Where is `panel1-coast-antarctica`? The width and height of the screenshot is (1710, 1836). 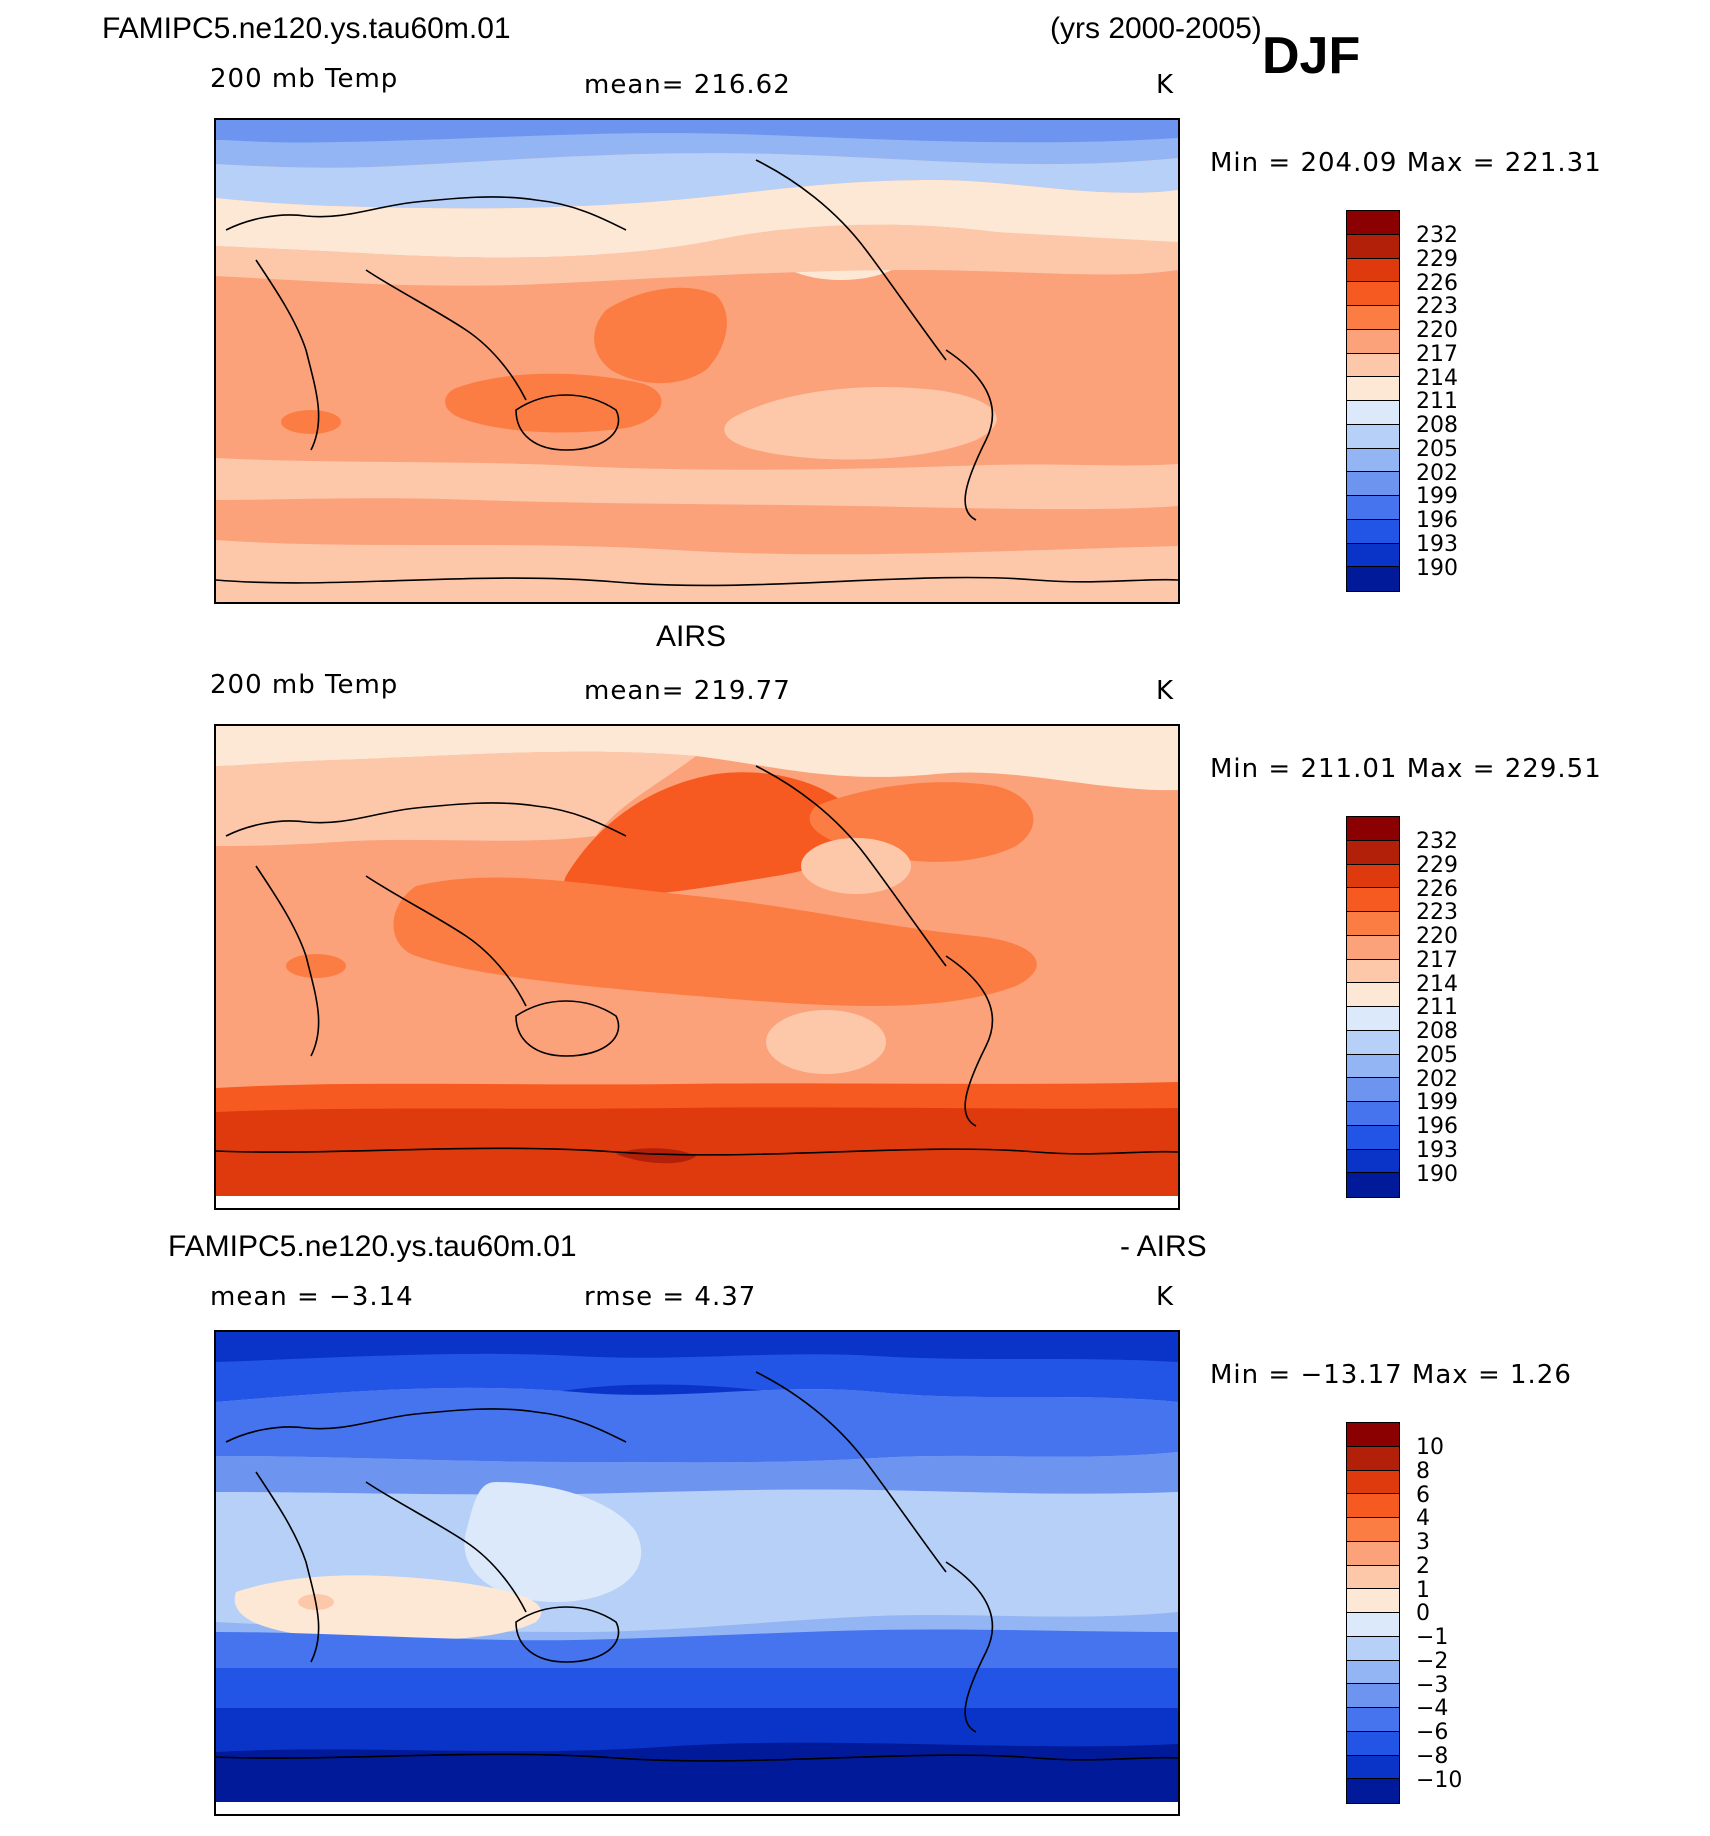 panel1-coast-antarctica is located at coordinates (697, 581).